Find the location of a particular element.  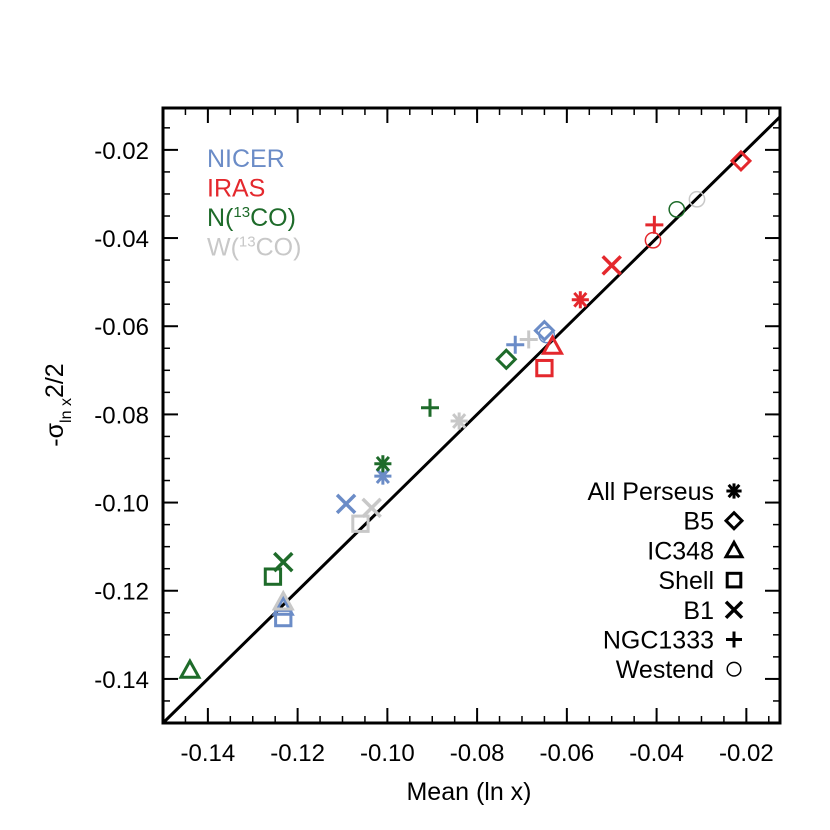

x-tick-label: -0.06 is located at coordinates (567, 753).